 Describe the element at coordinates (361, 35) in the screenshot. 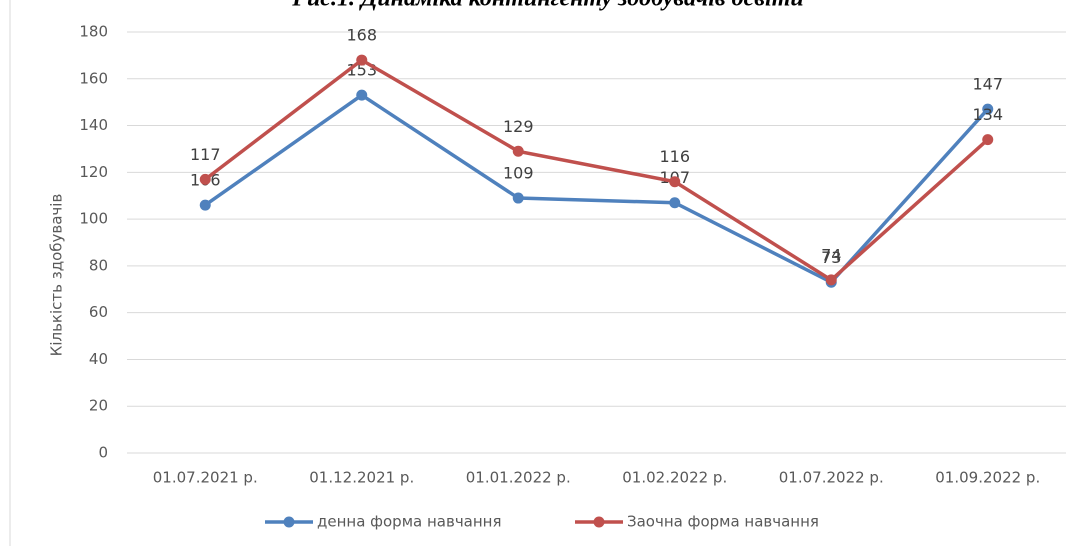

I see `data-label: 168` at that location.